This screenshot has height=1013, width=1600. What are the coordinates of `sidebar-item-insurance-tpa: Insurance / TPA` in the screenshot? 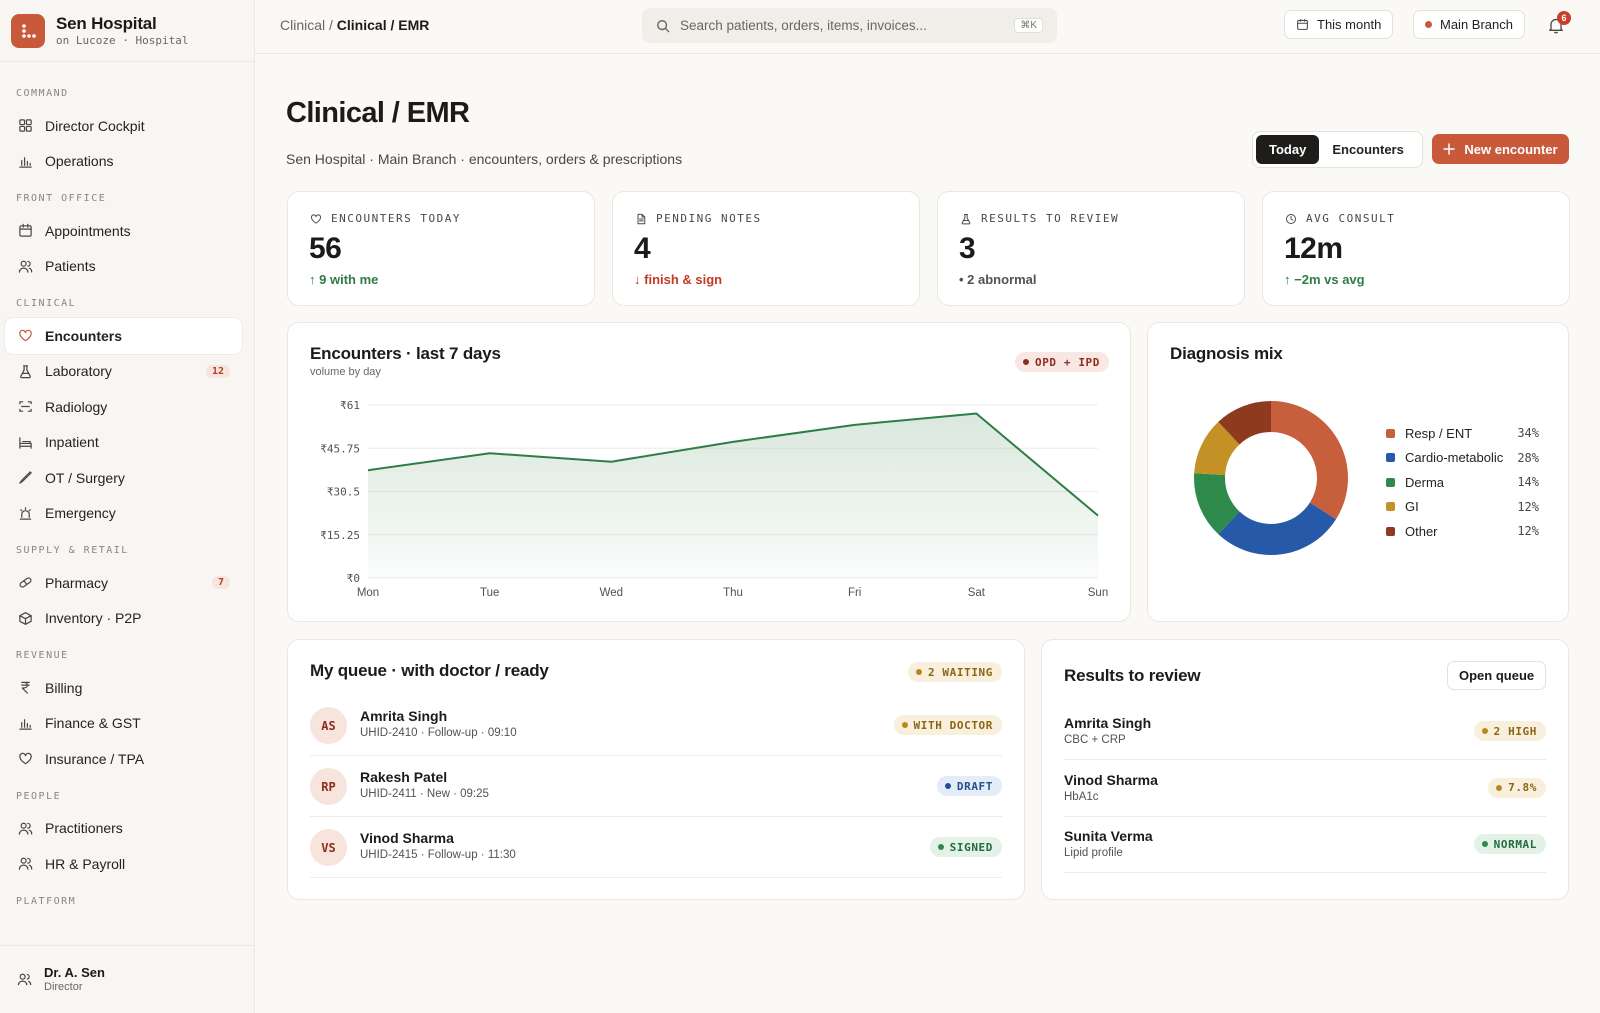 It's located at (123, 759).